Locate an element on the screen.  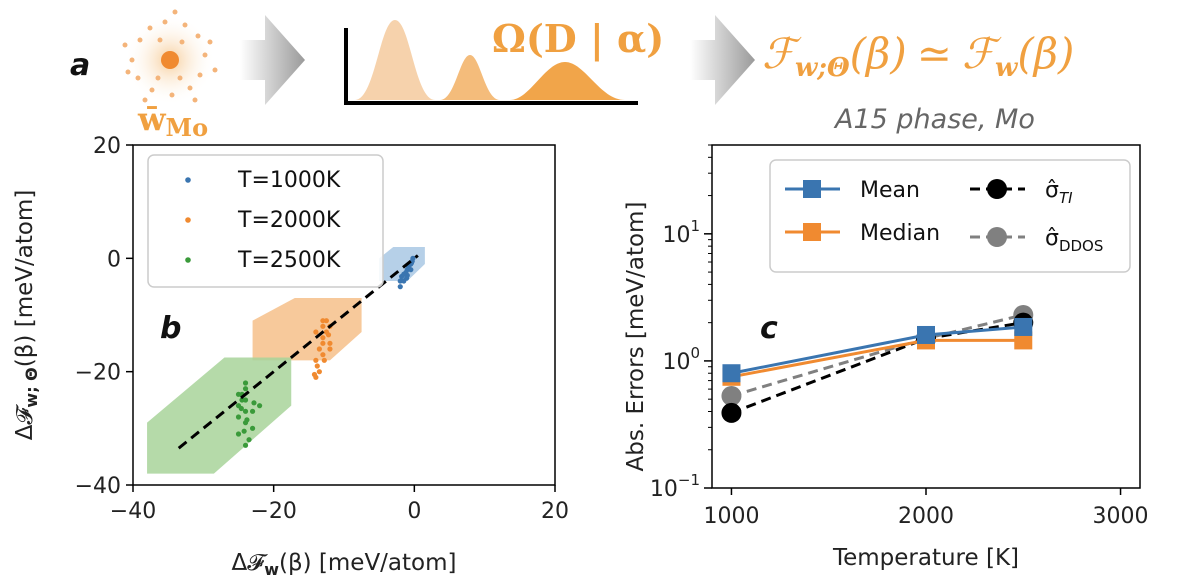
y-axis-label: Abs. Errors [meV/atom] is located at coordinates (636, 337).